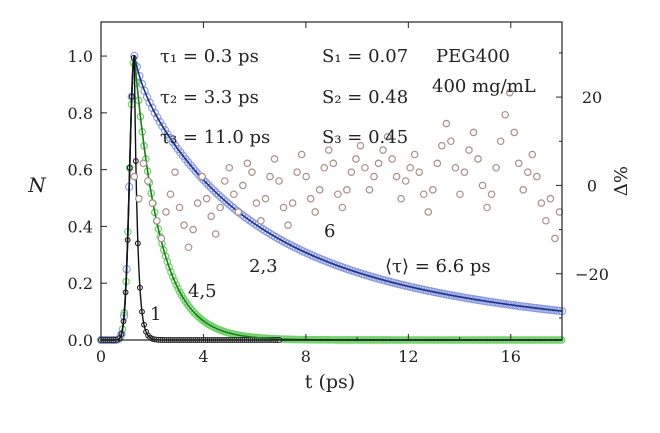 The width and height of the screenshot is (660, 433). I want to click on annotation-sample-line1: PEG400, so click(473, 56).